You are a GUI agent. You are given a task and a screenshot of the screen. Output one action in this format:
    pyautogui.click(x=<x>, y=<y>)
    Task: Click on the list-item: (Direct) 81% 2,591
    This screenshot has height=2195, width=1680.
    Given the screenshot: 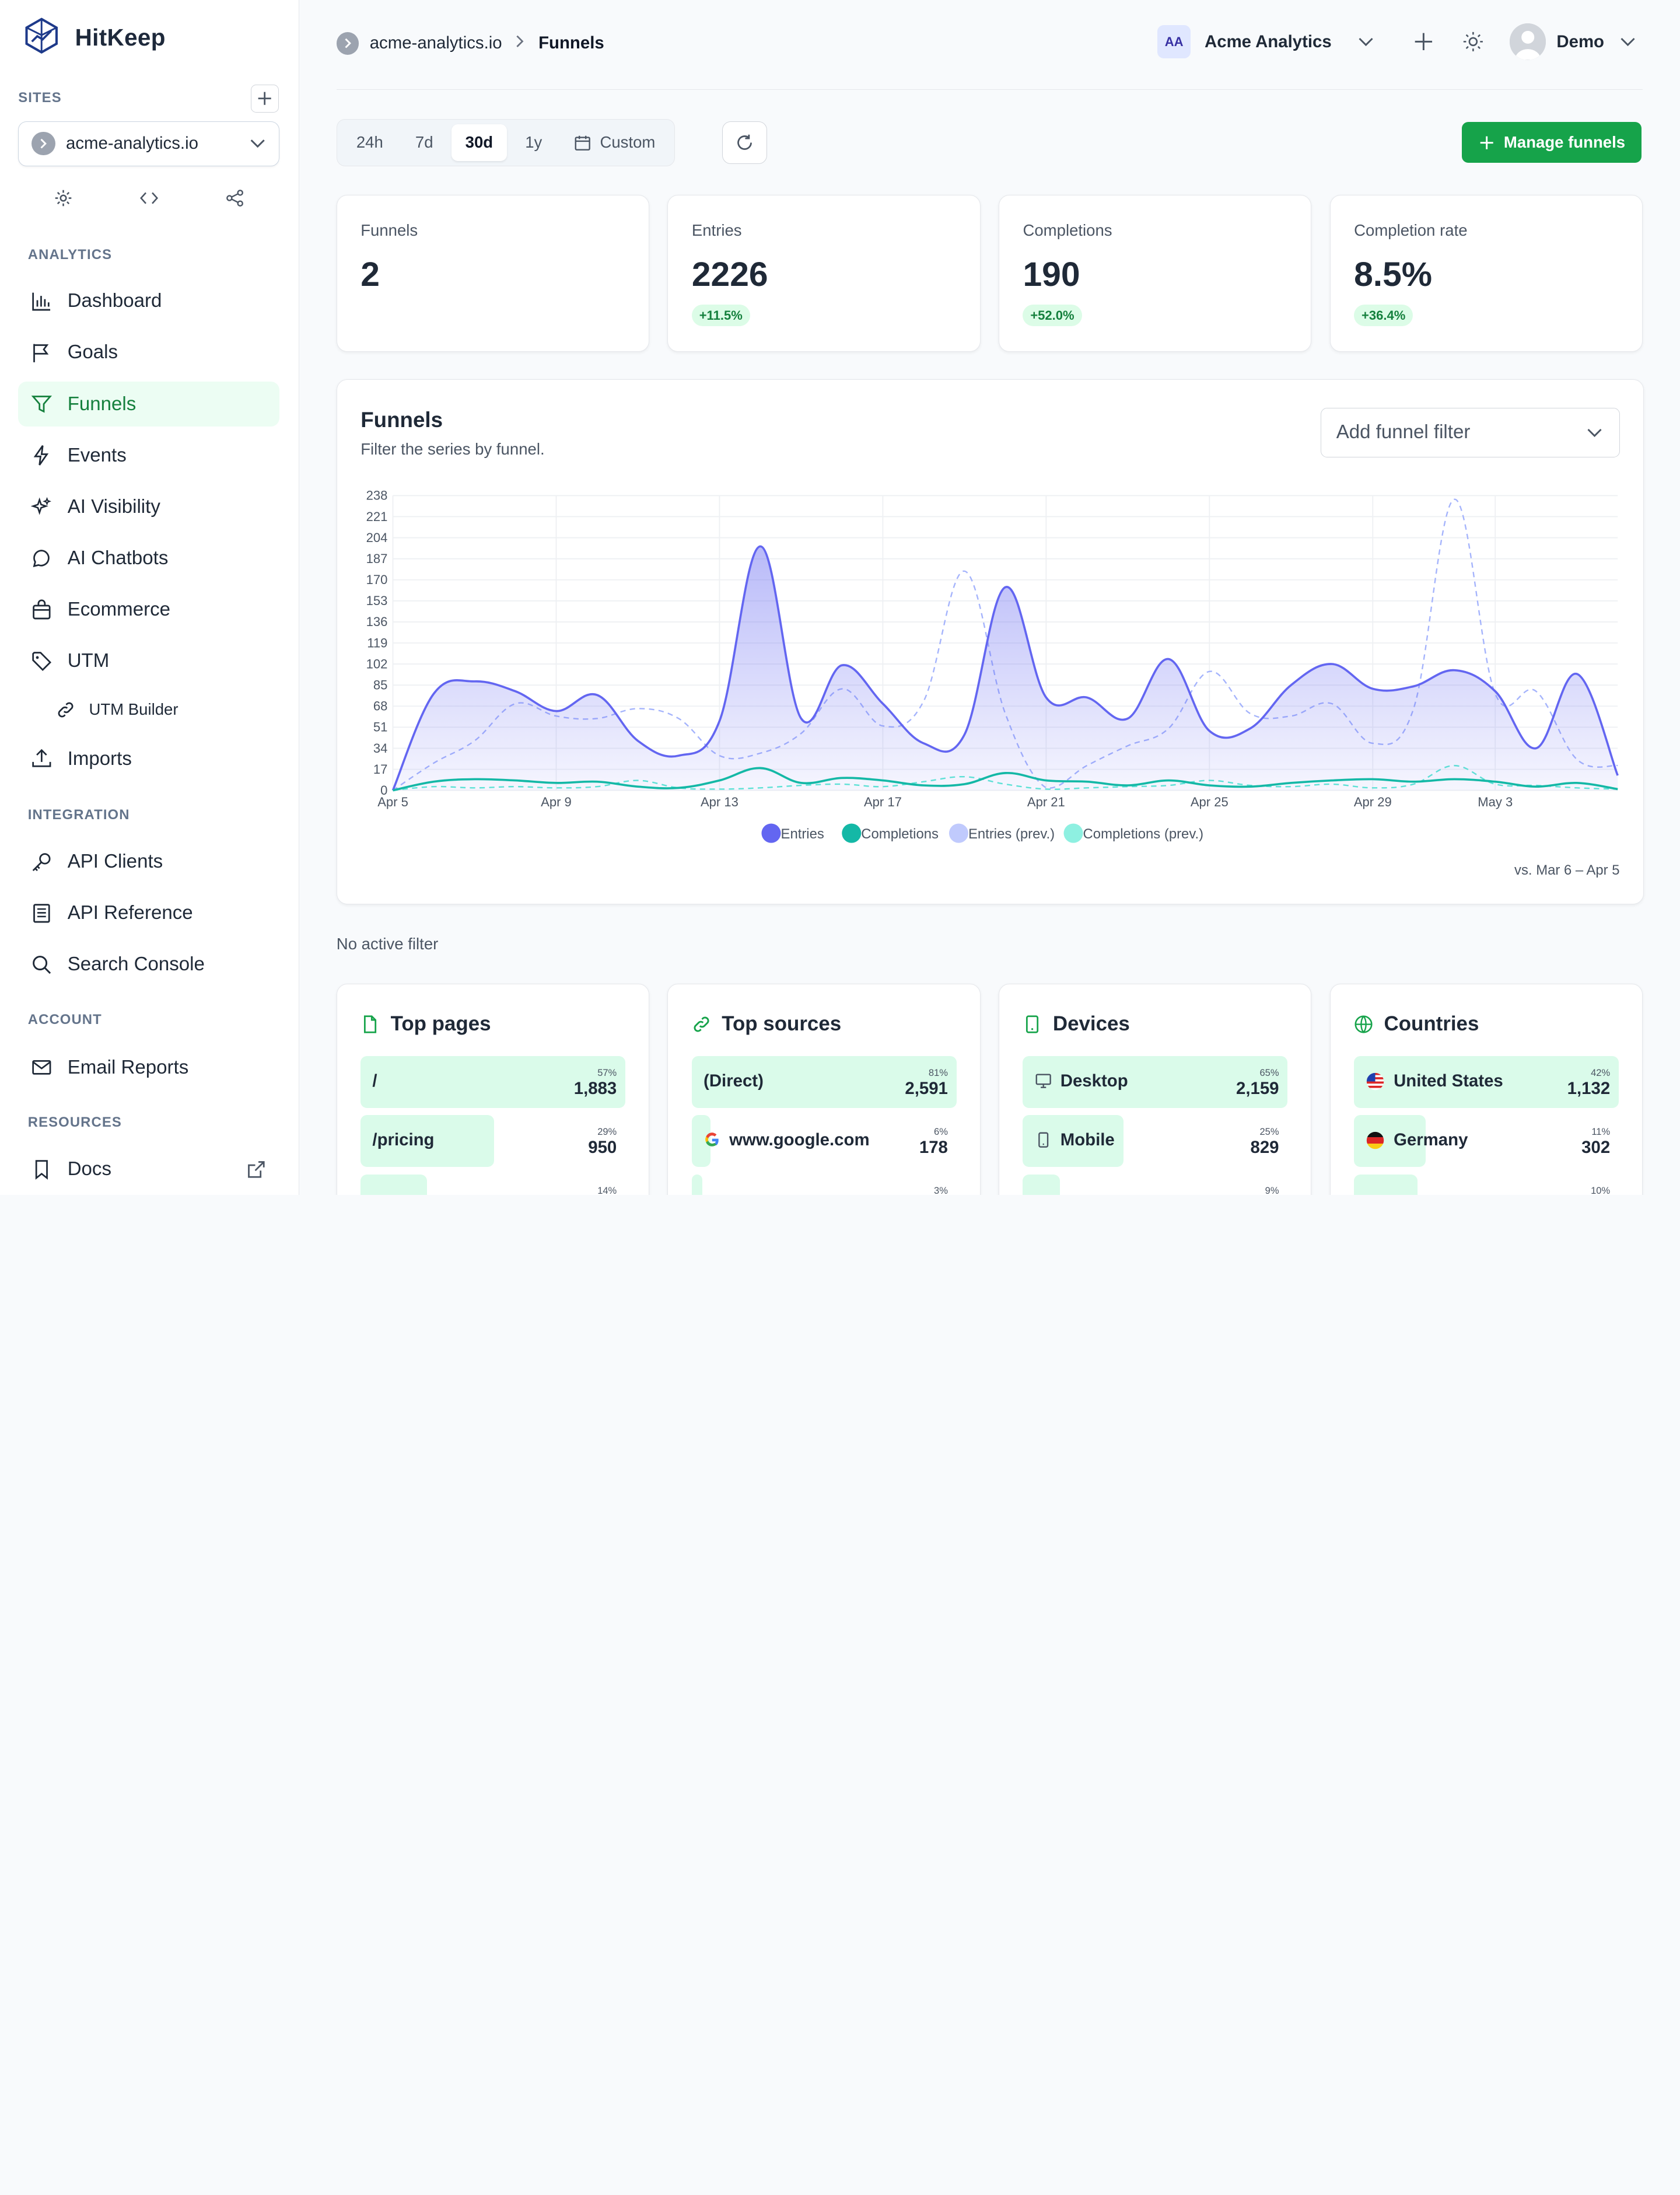 What is the action you would take?
    pyautogui.click(x=824, y=1082)
    